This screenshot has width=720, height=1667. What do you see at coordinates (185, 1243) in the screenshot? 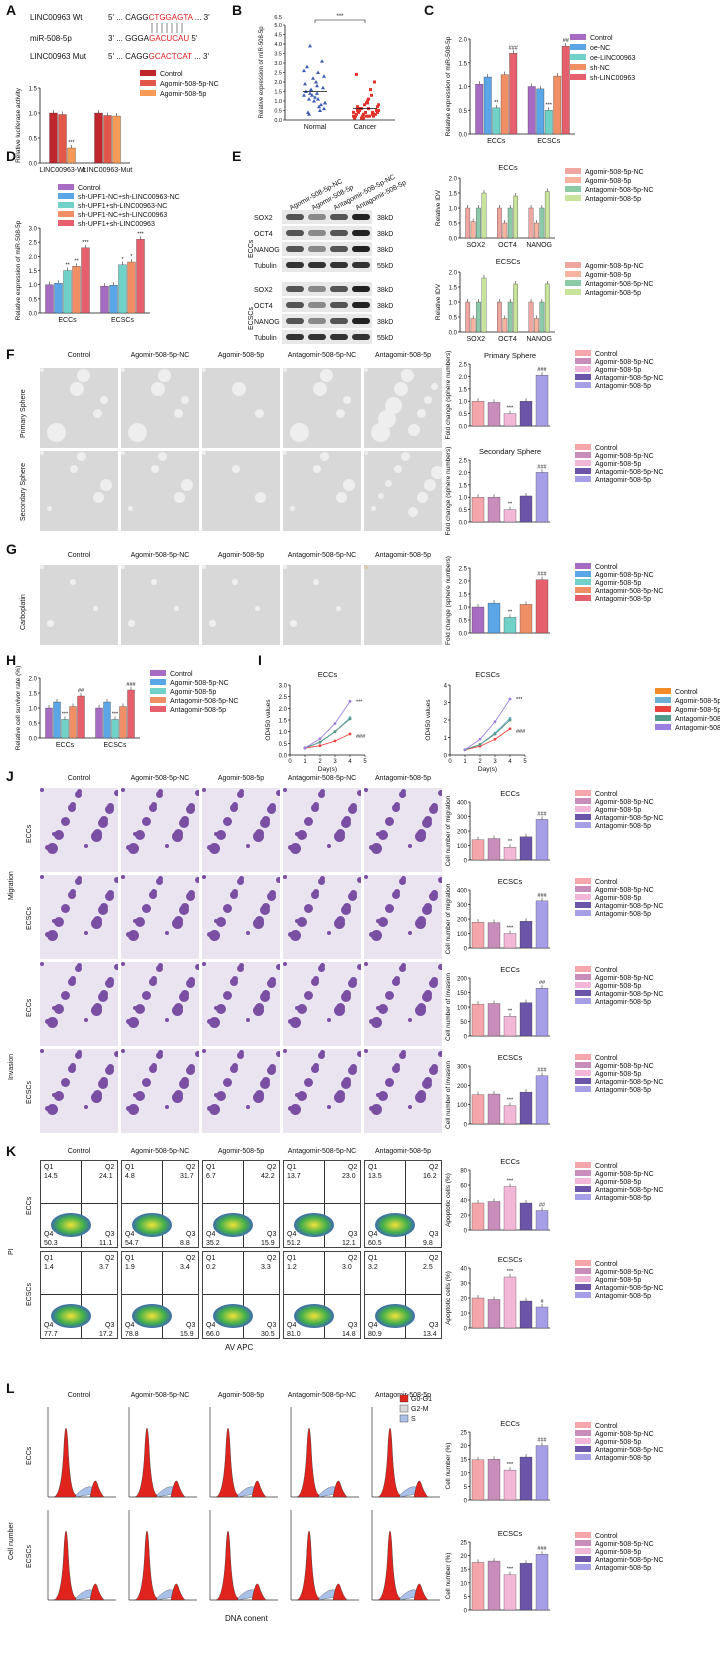
I see `quadrant-value: 8.8` at bounding box center [185, 1243].